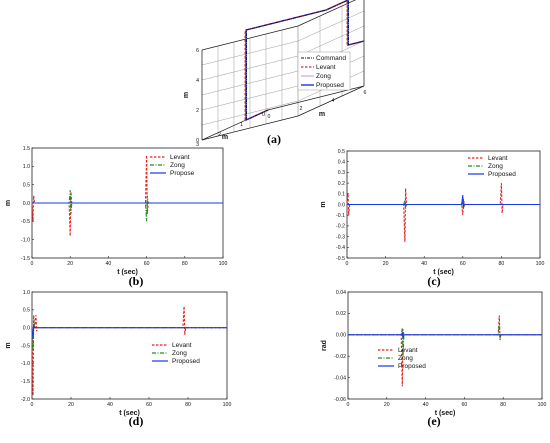 Image resolution: width=550 pixels, height=443 pixels. What do you see at coordinates (331, 101) in the screenshot?
I see `floor-edge` at bounding box center [331, 101].